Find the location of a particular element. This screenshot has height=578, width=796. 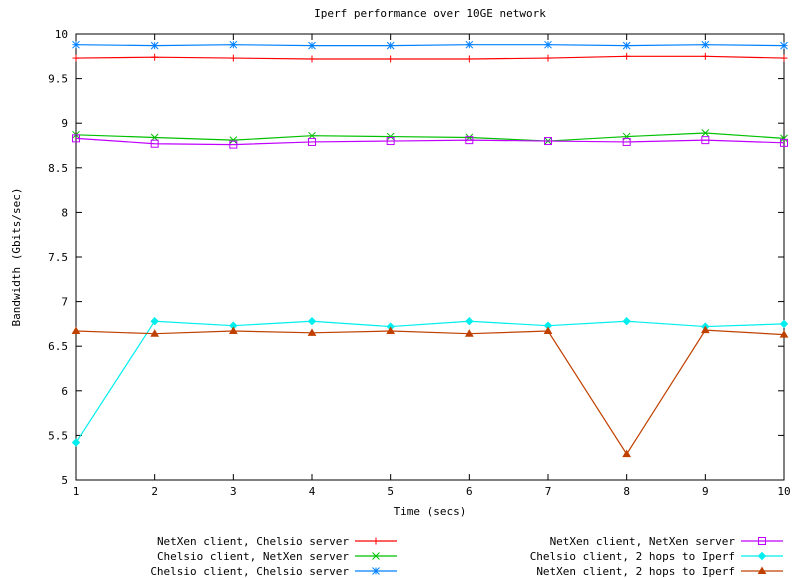

legend-entry: Chelsio client, NetXen server is located at coordinates (277, 556).